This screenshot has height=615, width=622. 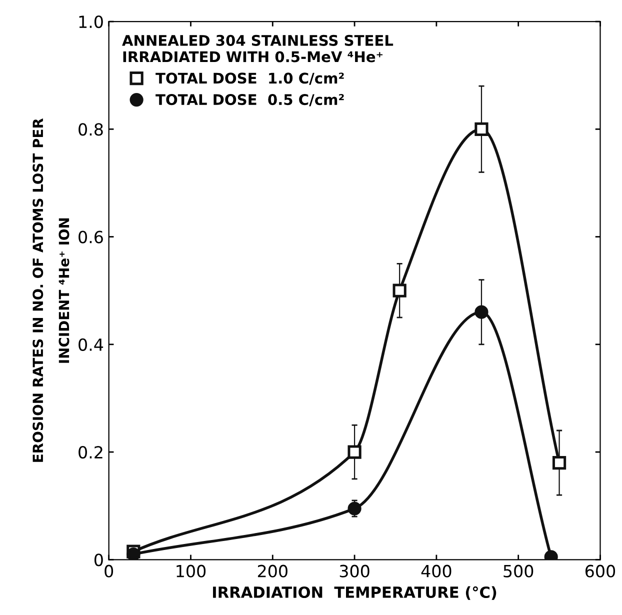 I want to click on x-tick-label: 300, so click(x=355, y=571).